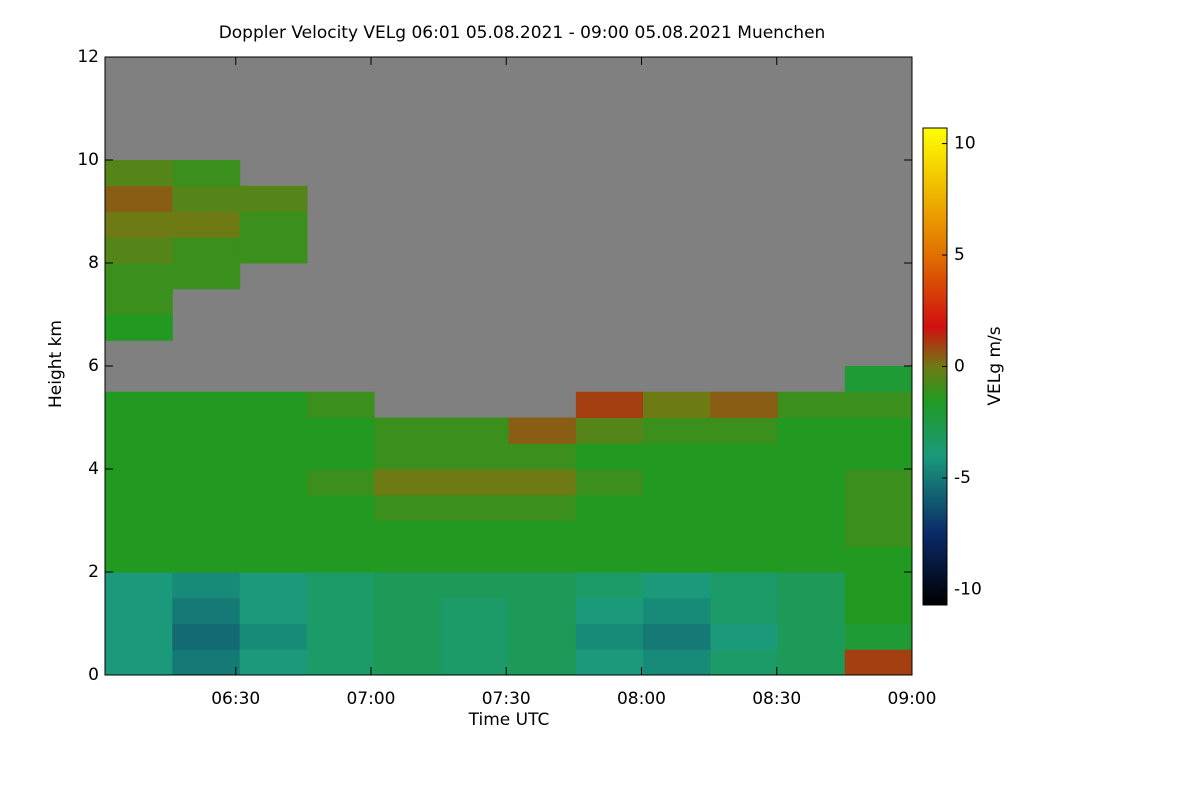 Image resolution: width=1200 pixels, height=800 pixels. What do you see at coordinates (93, 469) in the screenshot?
I see `y-tick-label: 4` at bounding box center [93, 469].